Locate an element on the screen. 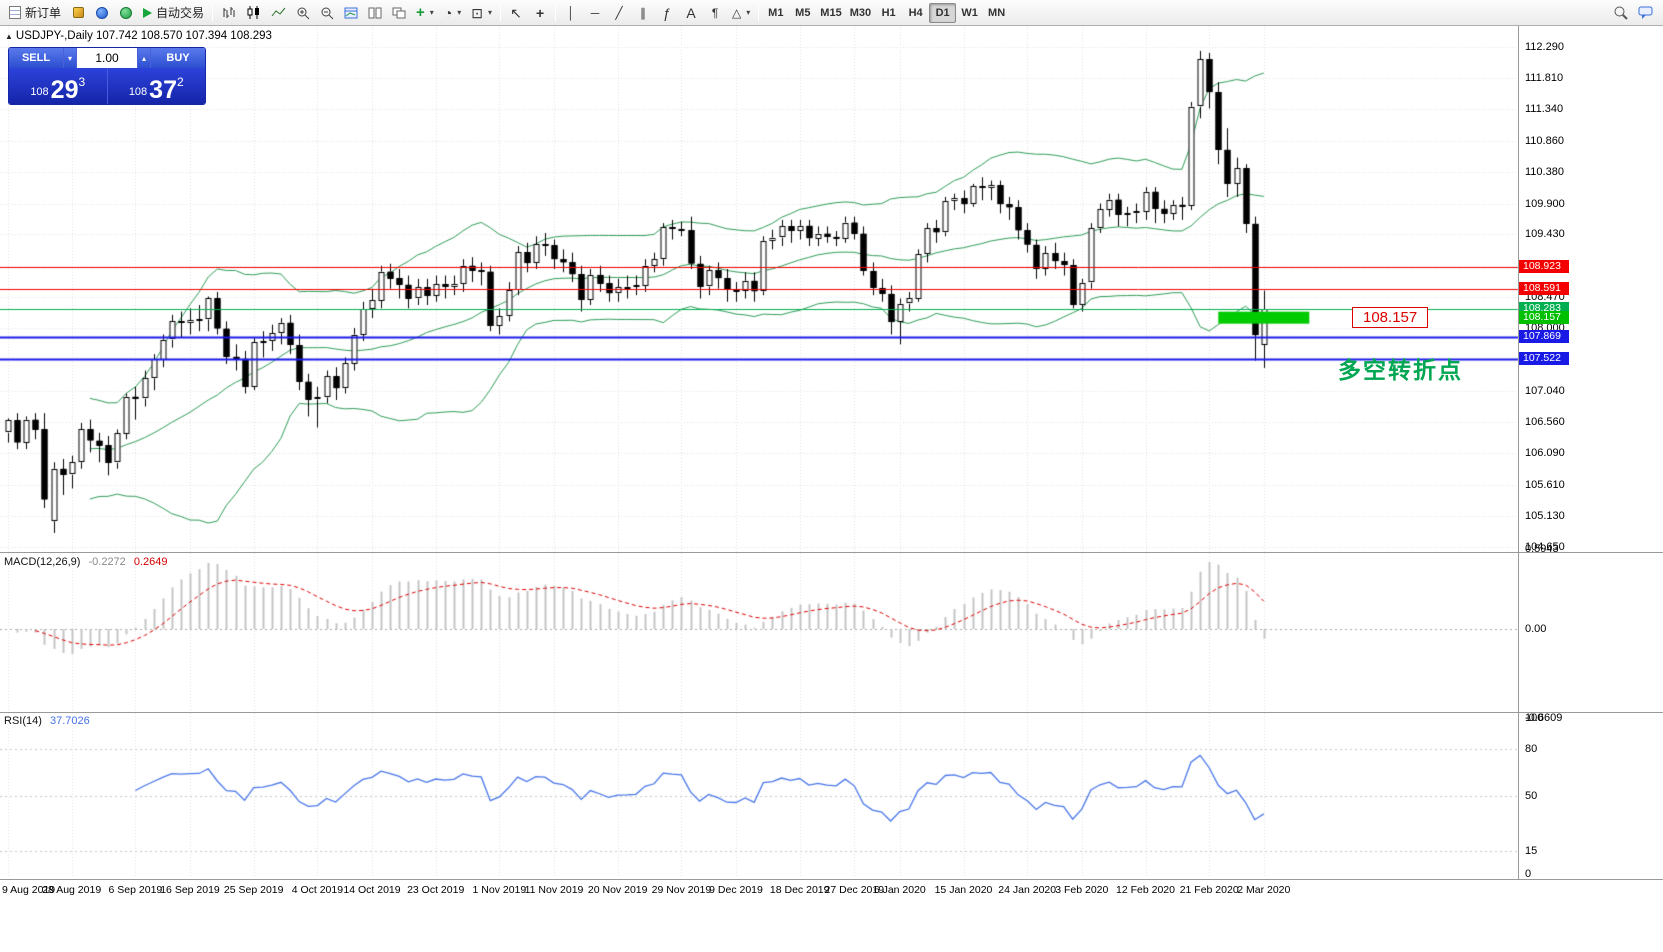 This screenshot has width=1663, height=952. vertical-line-button: │ is located at coordinates (571, 13).